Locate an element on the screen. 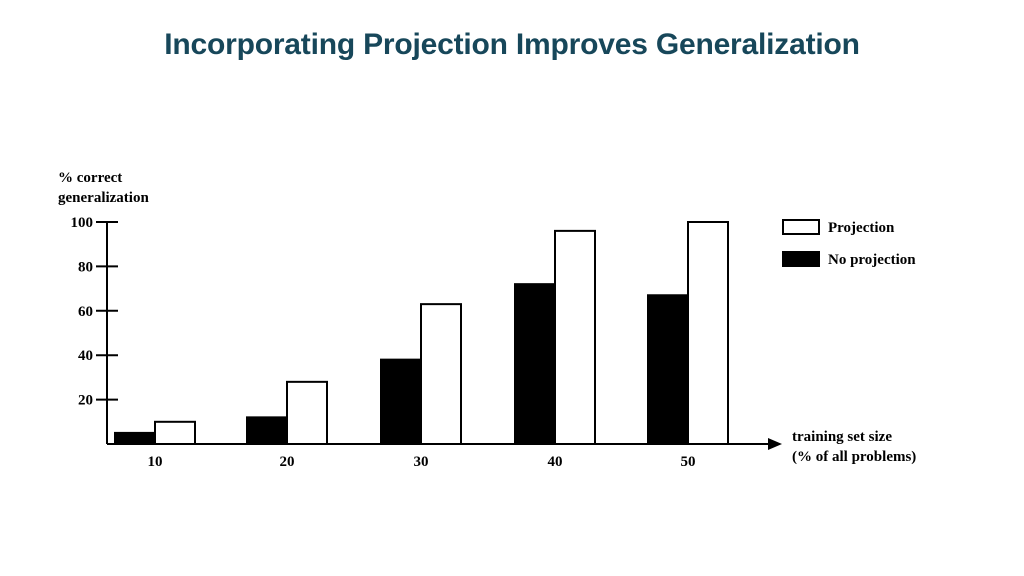 Image resolution: width=1024 pixels, height=576 pixels. y-axis-label-line2: generalization is located at coordinates (103, 198).